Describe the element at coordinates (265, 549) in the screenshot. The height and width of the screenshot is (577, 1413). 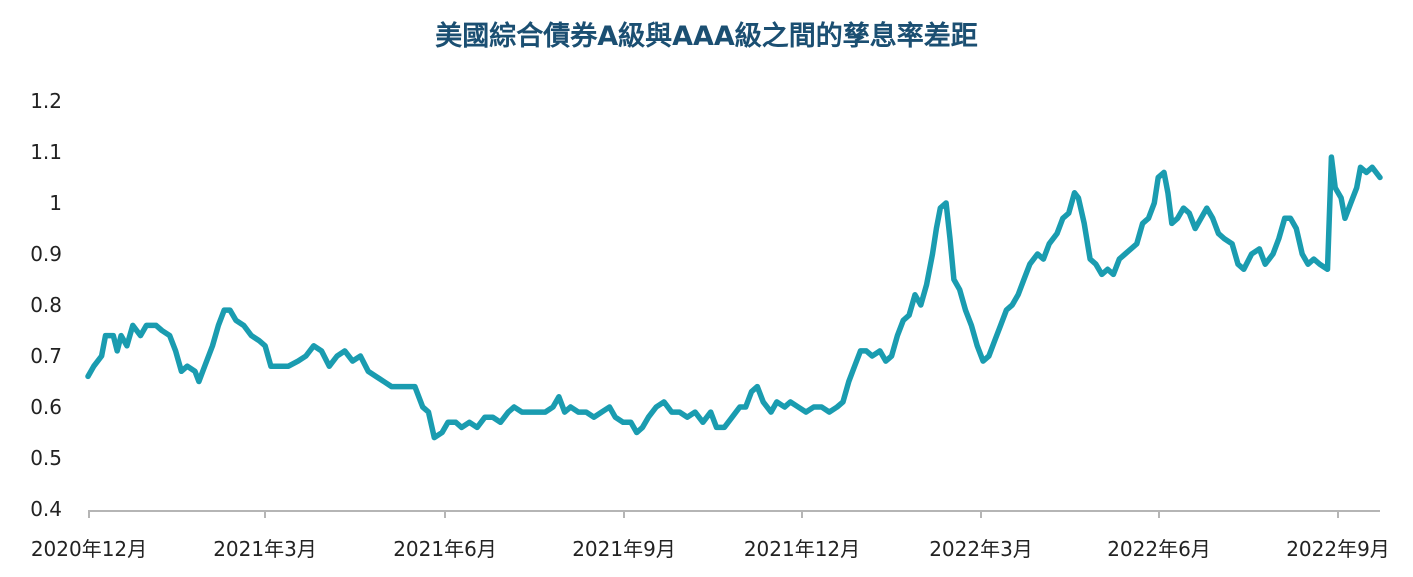
I see `x-tick-label: 2021年3月` at that location.